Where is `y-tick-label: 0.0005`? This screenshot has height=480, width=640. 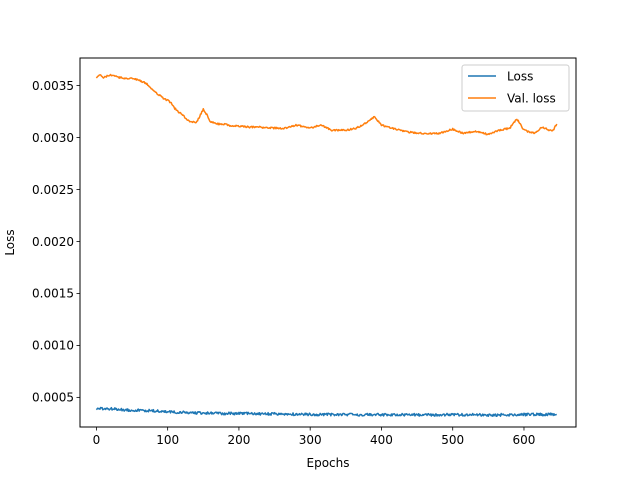
y-tick-label: 0.0005 is located at coordinates (53, 398).